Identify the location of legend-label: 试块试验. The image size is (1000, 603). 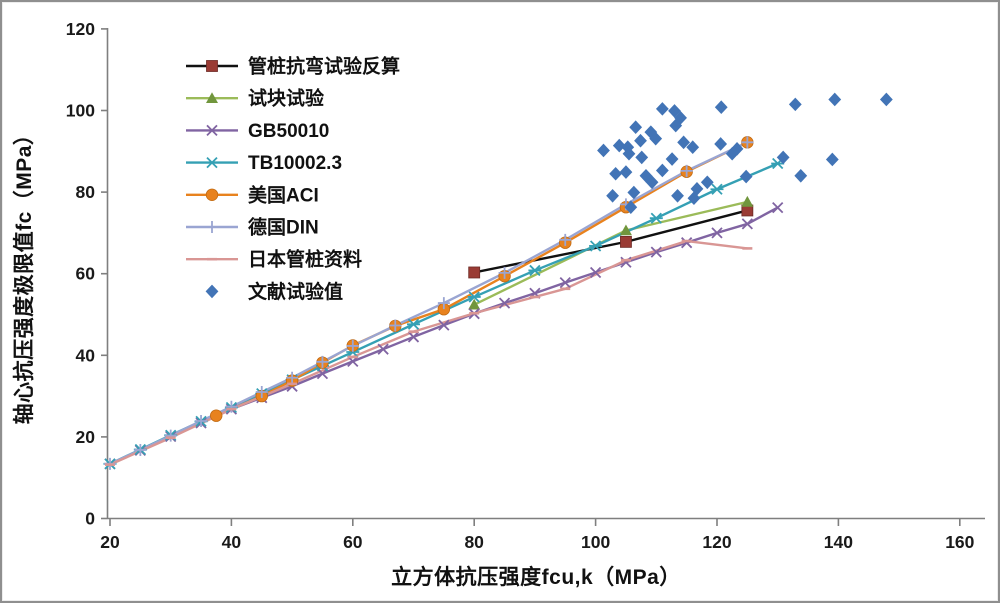
(286, 98).